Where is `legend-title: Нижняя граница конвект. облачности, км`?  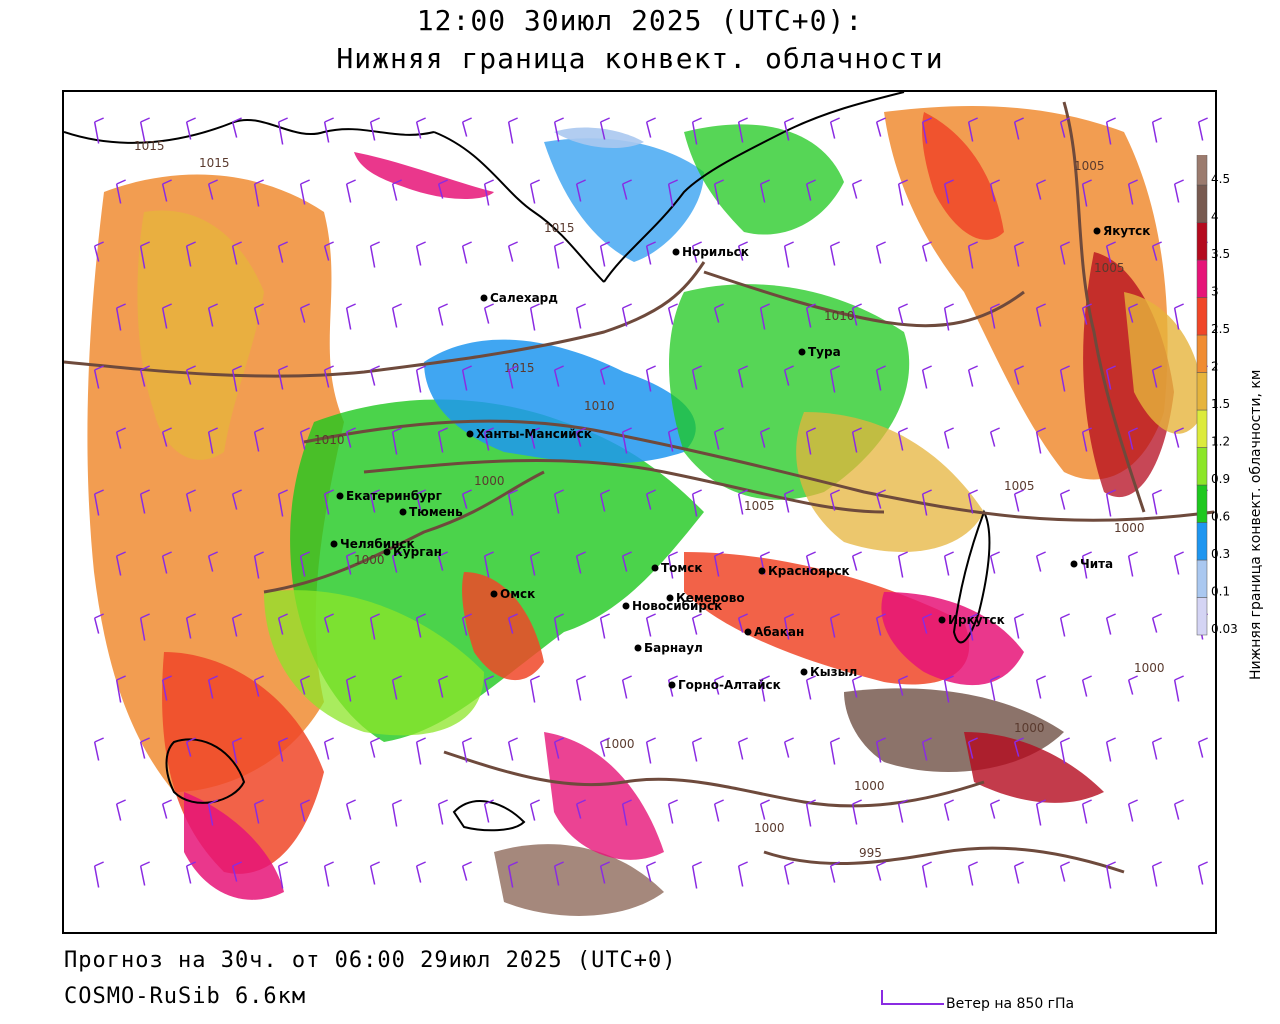
legend-title: Нижняя граница конвект. облачности, км is located at coordinates (1256, 525).